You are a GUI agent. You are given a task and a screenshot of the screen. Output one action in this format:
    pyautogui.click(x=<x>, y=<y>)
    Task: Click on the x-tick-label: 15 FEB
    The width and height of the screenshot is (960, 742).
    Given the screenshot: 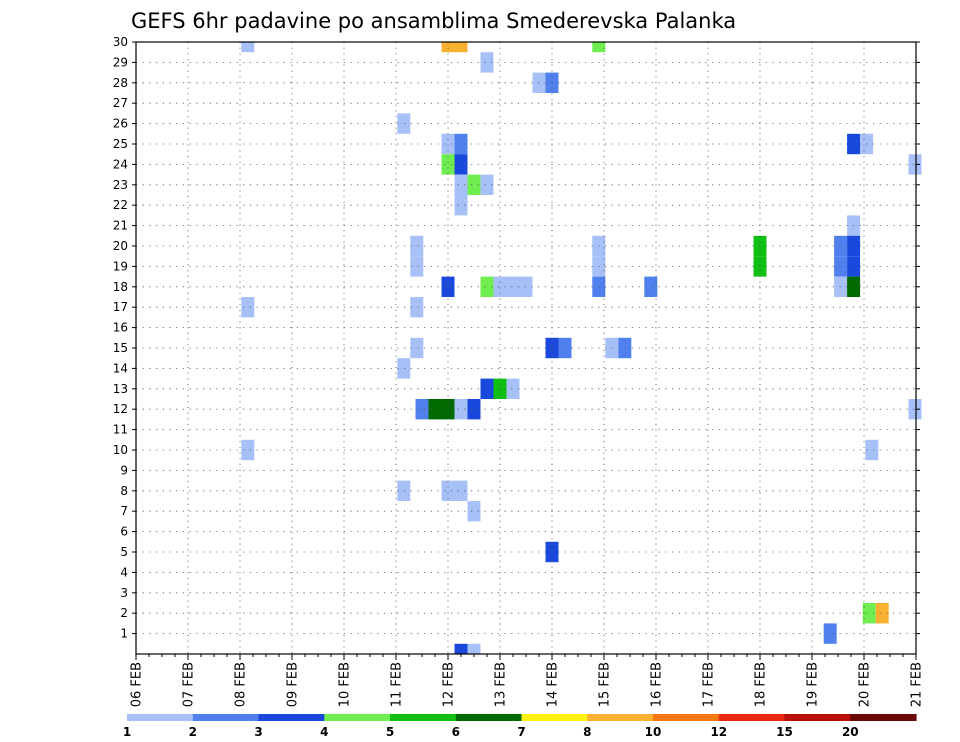 What is the action you would take?
    pyautogui.click(x=605, y=684)
    